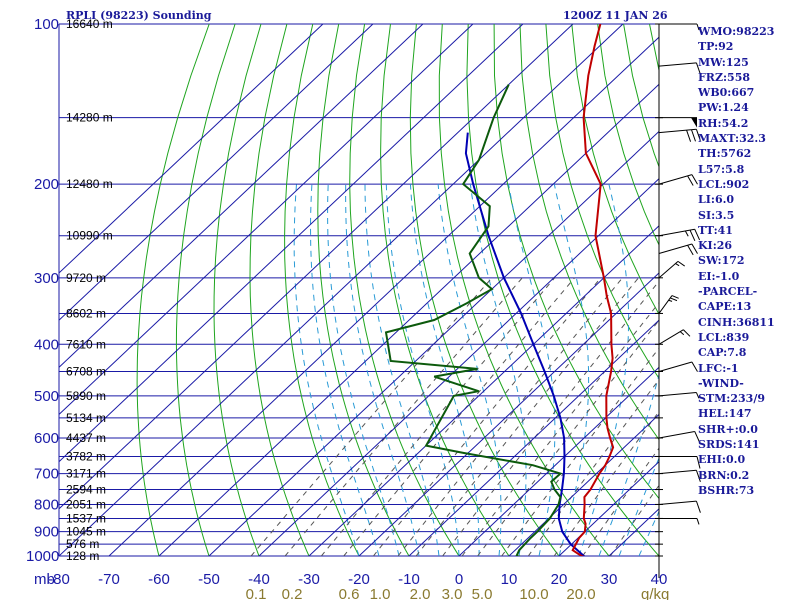  What do you see at coordinates (719, 276) in the screenshot?
I see `index-item: EI:-1.0` at bounding box center [719, 276].